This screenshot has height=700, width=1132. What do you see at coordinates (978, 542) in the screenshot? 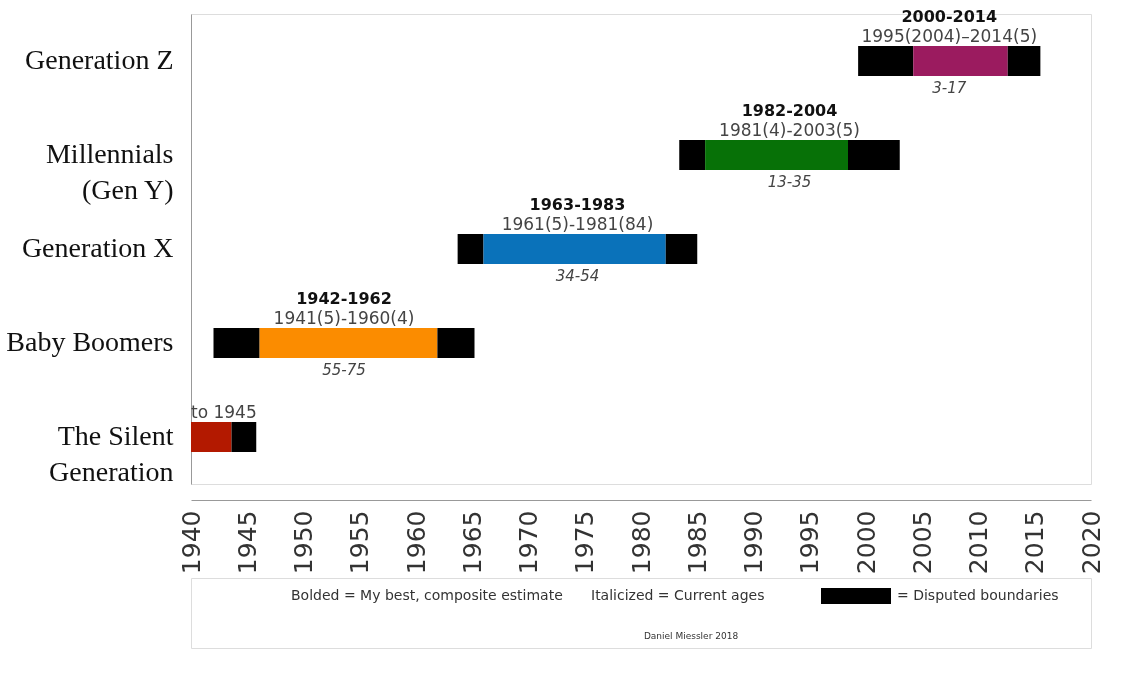
I see `x-tick-label: 2010` at bounding box center [978, 542].